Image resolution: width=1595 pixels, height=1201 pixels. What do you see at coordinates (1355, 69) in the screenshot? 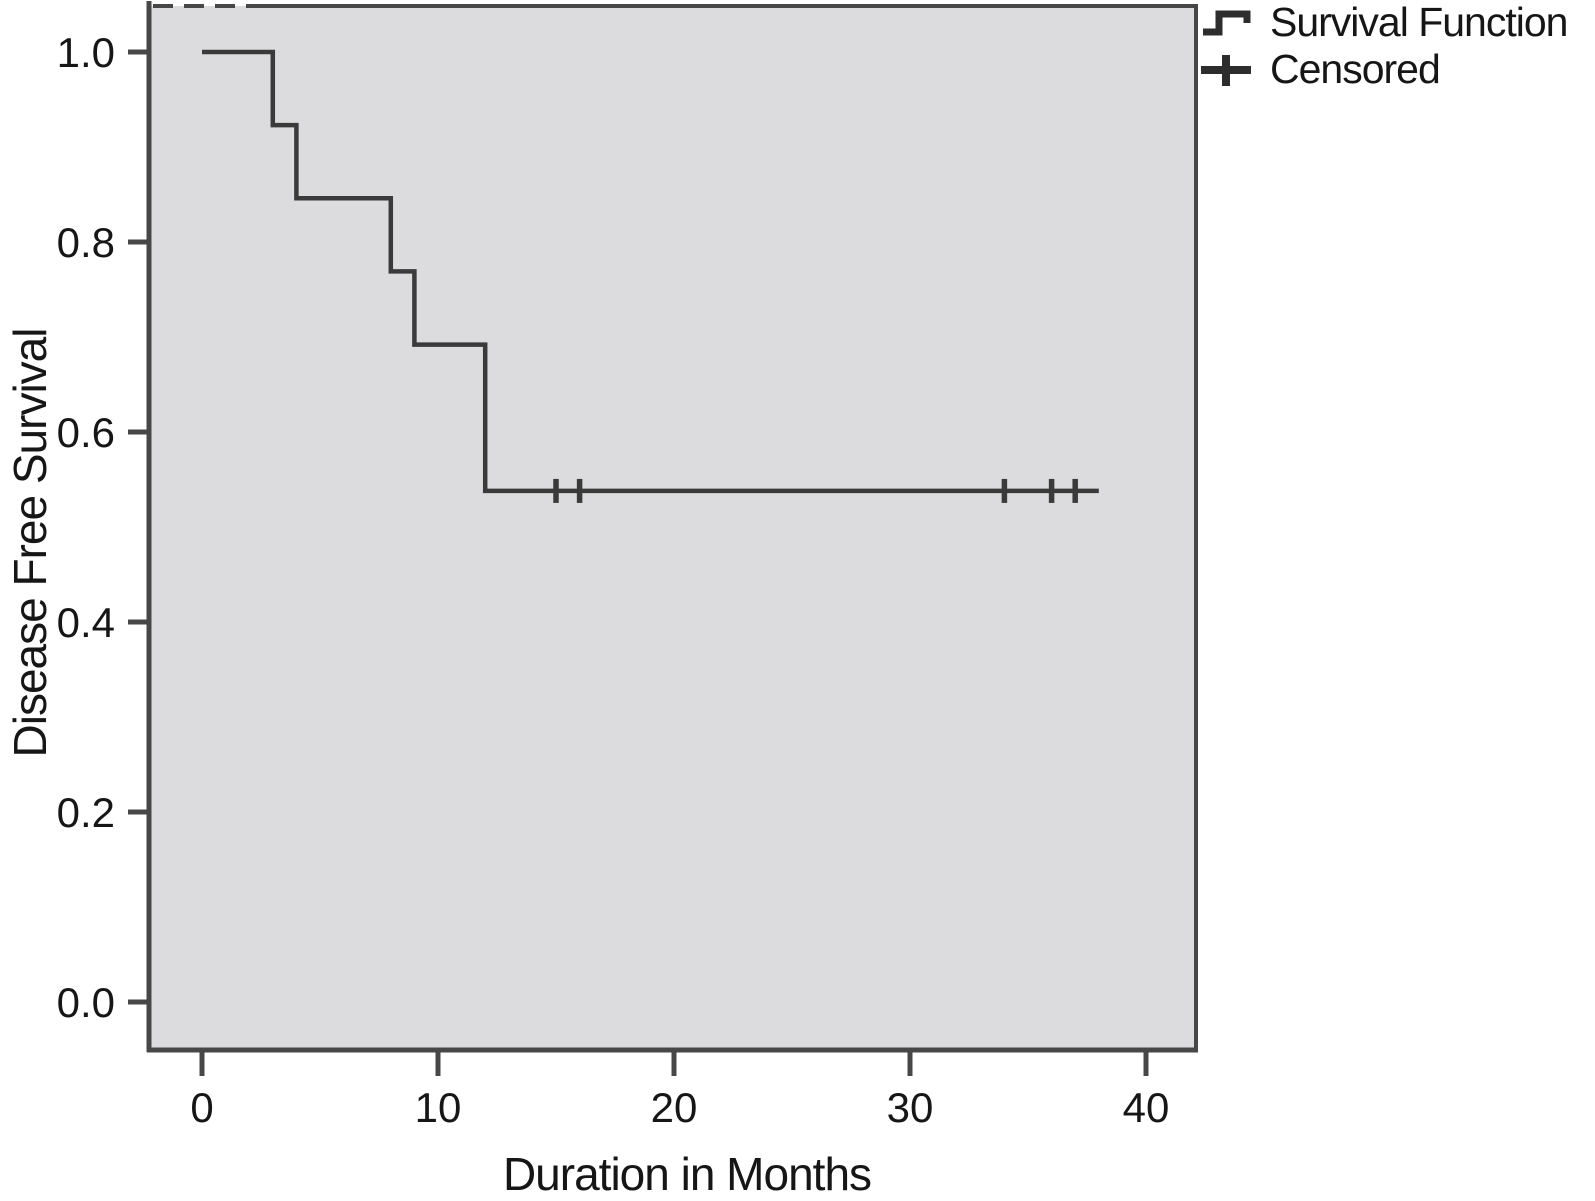
I see `legend-label-censored: Censored` at bounding box center [1355, 69].